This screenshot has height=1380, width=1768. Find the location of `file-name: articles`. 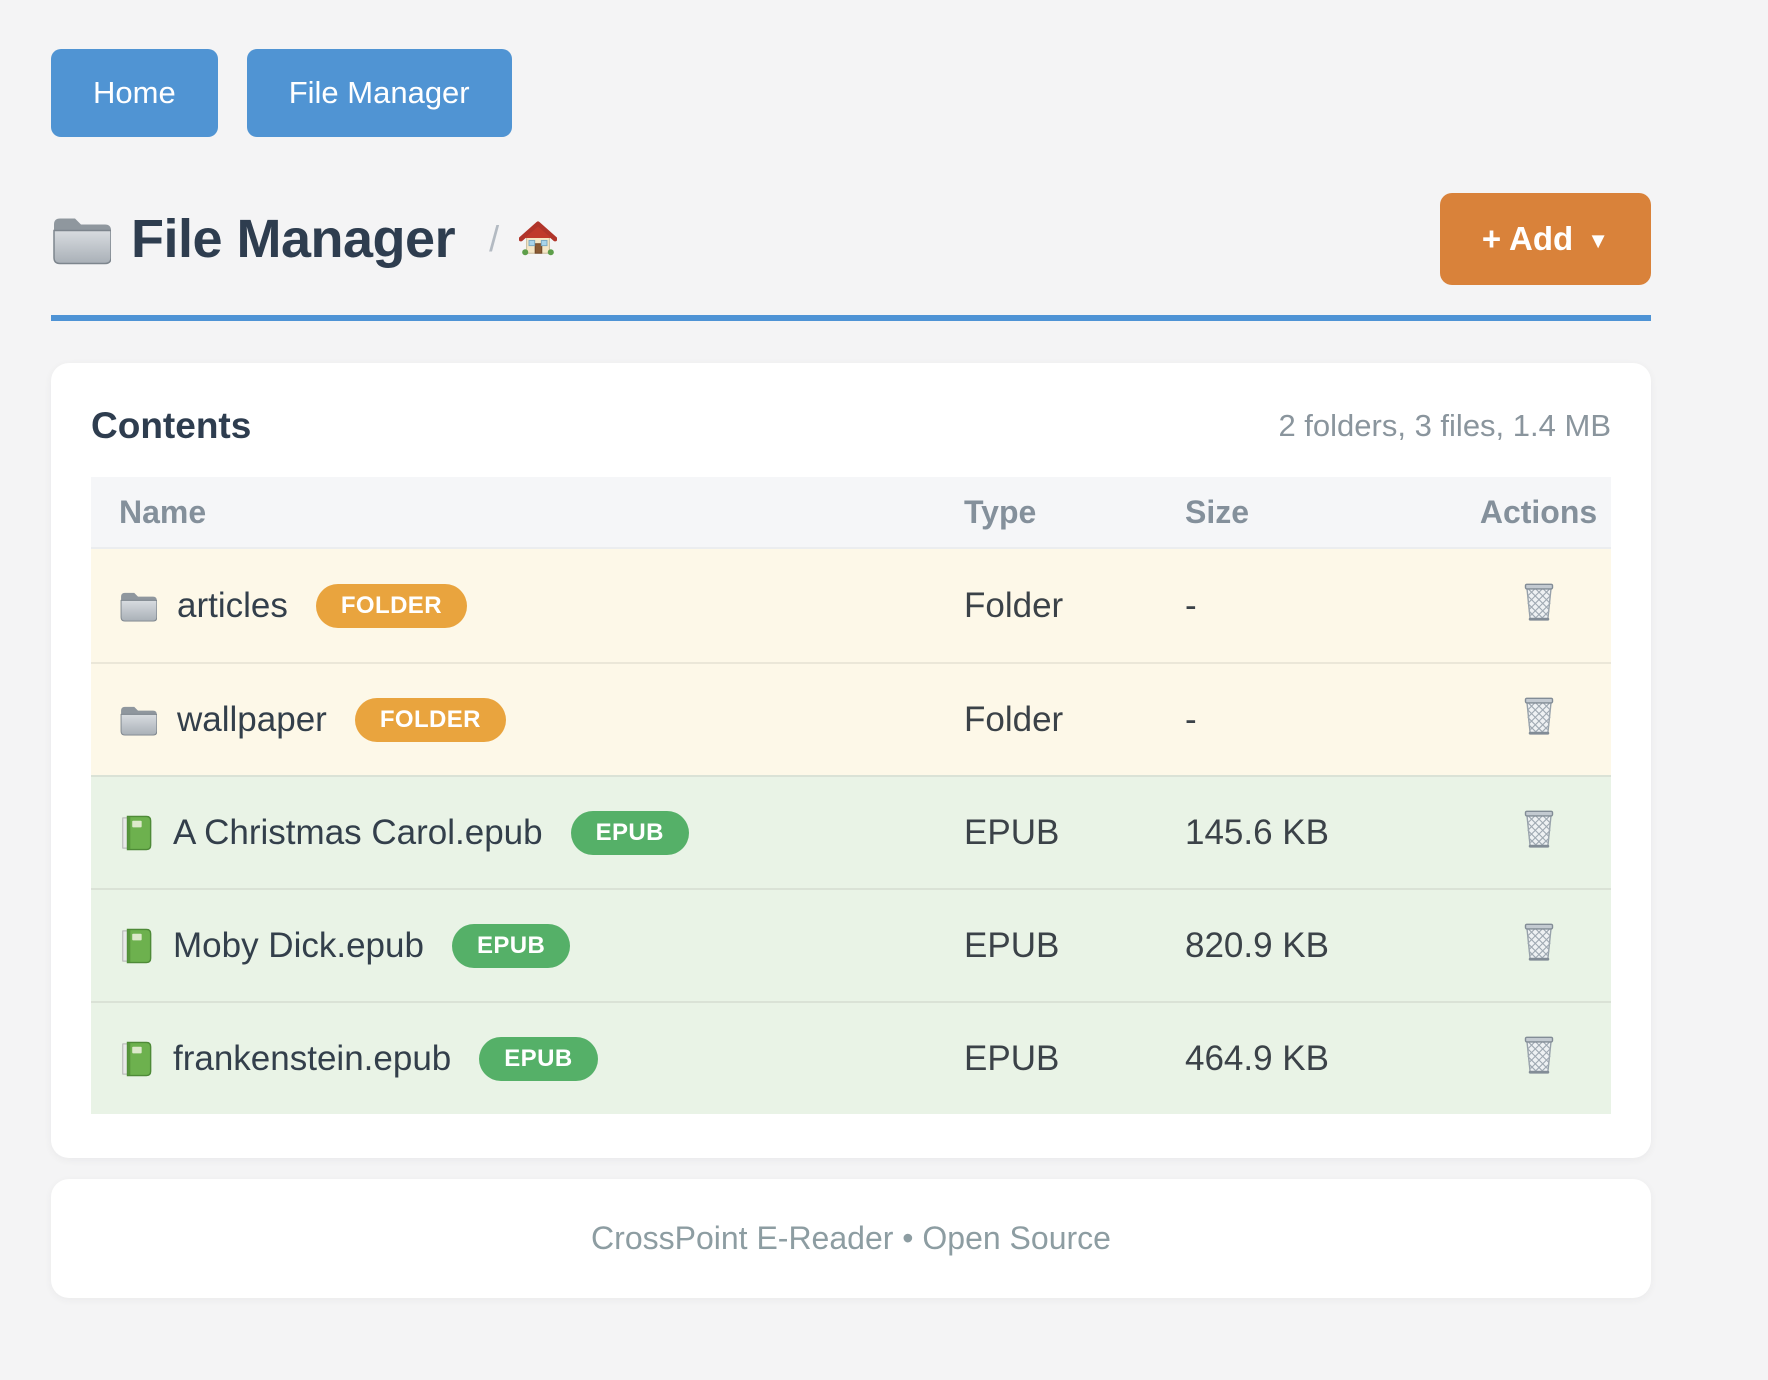

file-name: articles is located at coordinates (232, 605).